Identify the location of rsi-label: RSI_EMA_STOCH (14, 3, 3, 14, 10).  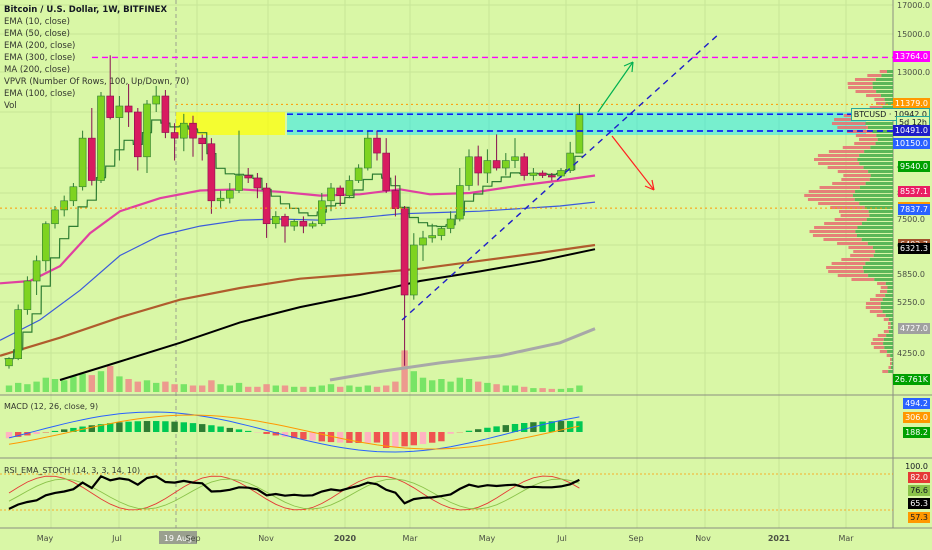
(72, 470).